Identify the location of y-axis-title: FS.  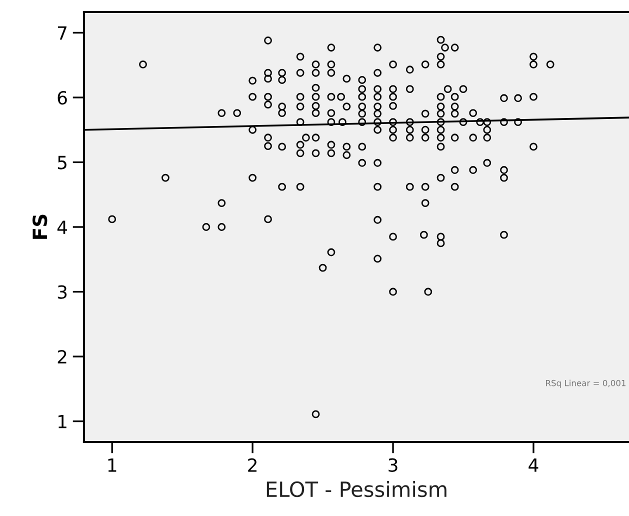
(40, 226).